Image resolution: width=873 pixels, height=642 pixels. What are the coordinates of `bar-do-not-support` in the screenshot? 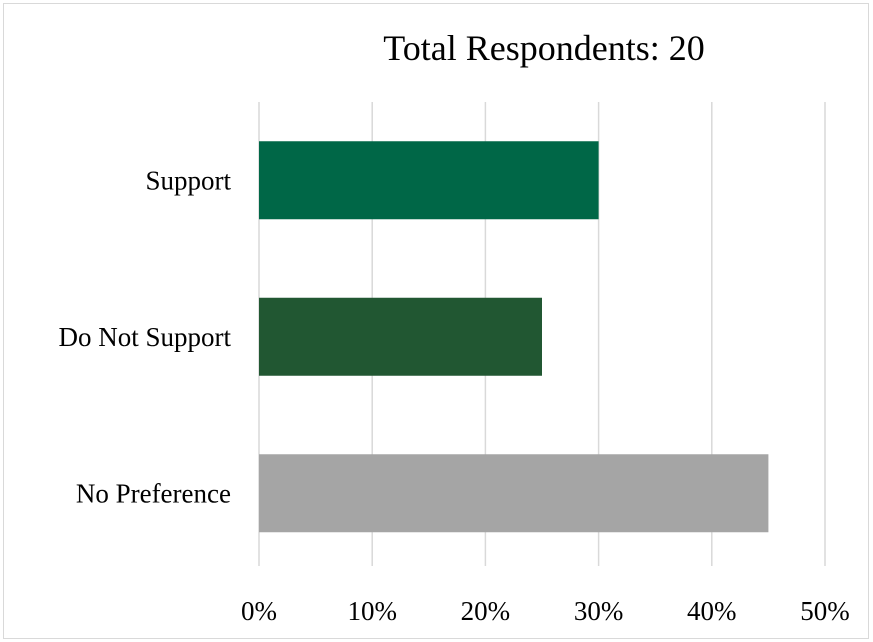 It's located at (400, 336).